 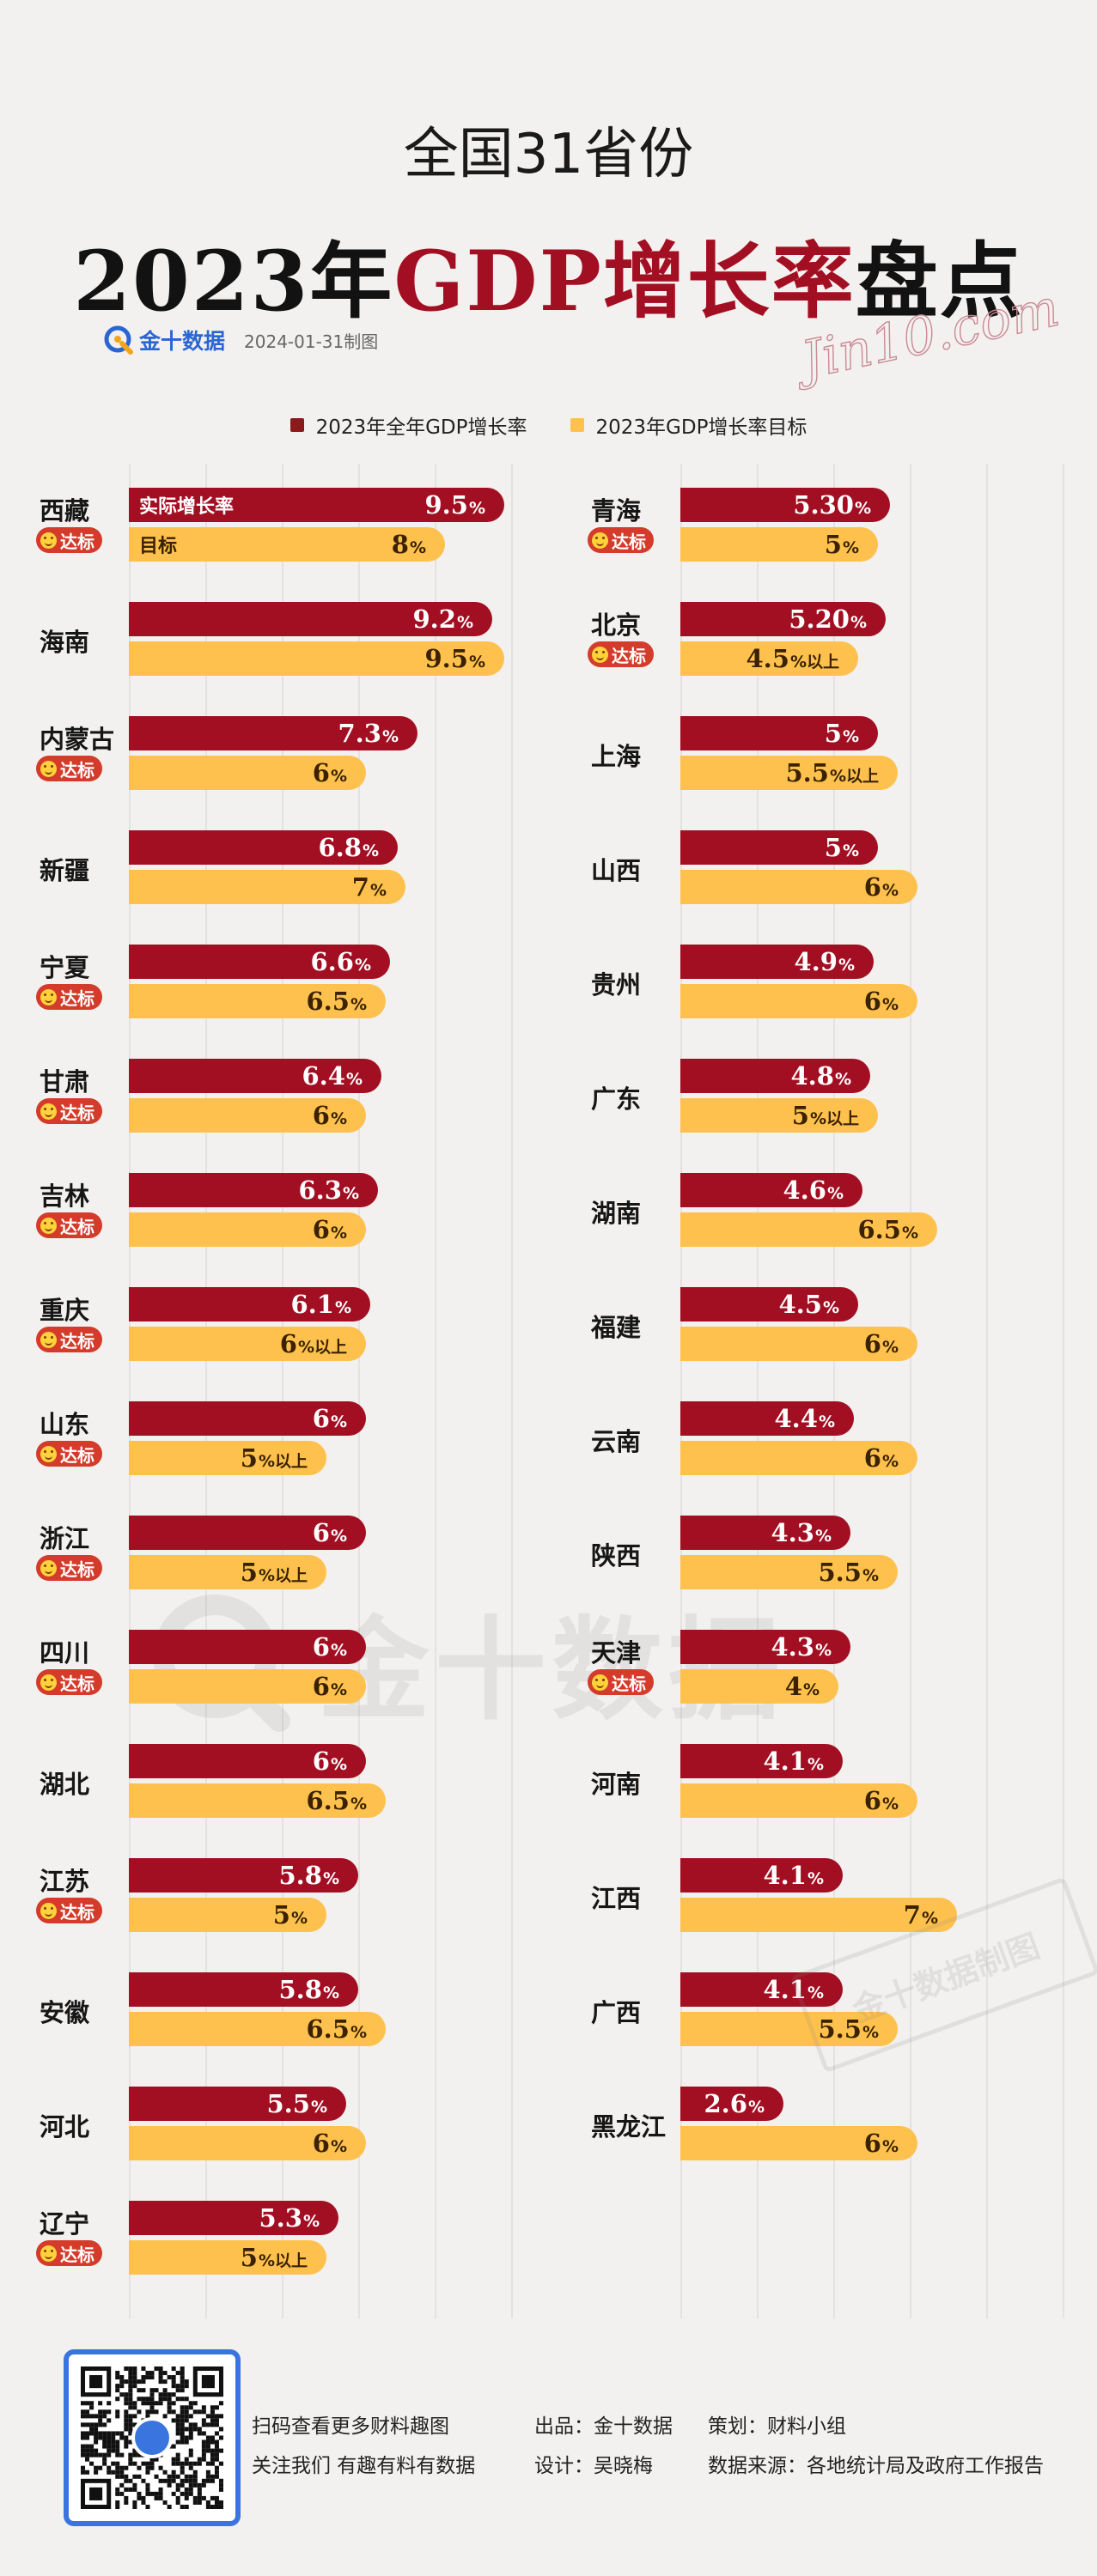 I want to click on target-value-label: 6%, so click(x=881, y=1002).